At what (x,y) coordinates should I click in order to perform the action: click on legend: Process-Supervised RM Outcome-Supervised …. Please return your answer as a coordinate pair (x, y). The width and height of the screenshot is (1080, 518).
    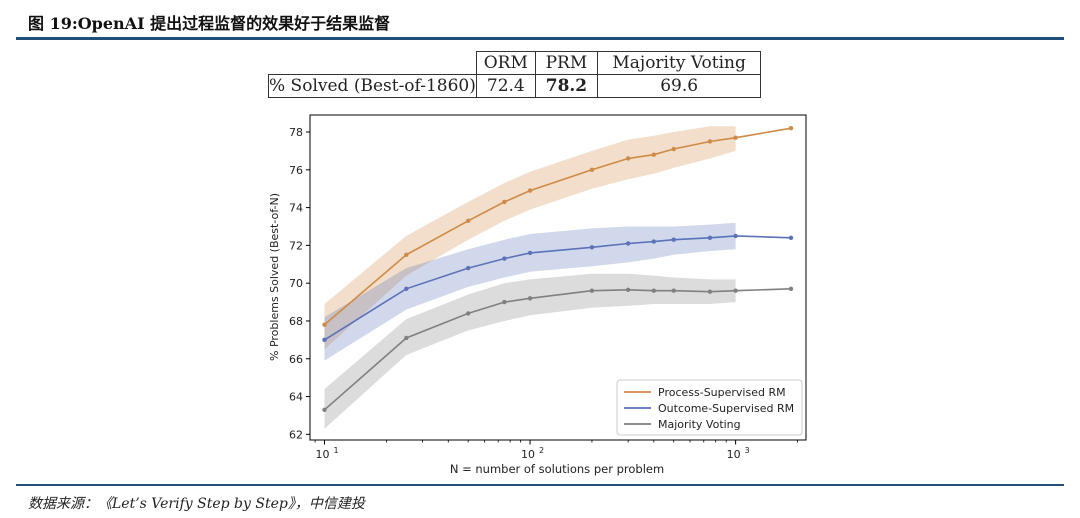
    Looking at the image, I should click on (709, 407).